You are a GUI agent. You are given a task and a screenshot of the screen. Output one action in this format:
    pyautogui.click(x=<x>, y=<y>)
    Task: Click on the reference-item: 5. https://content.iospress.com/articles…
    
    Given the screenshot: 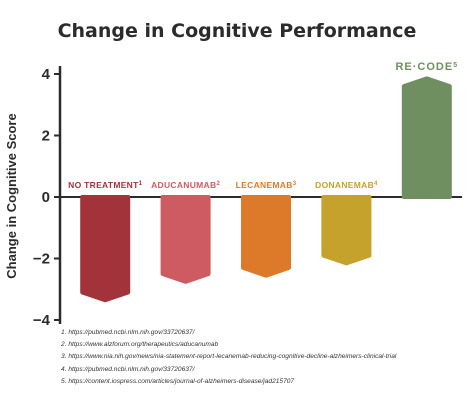 What is the action you would take?
    pyautogui.click(x=178, y=381)
    